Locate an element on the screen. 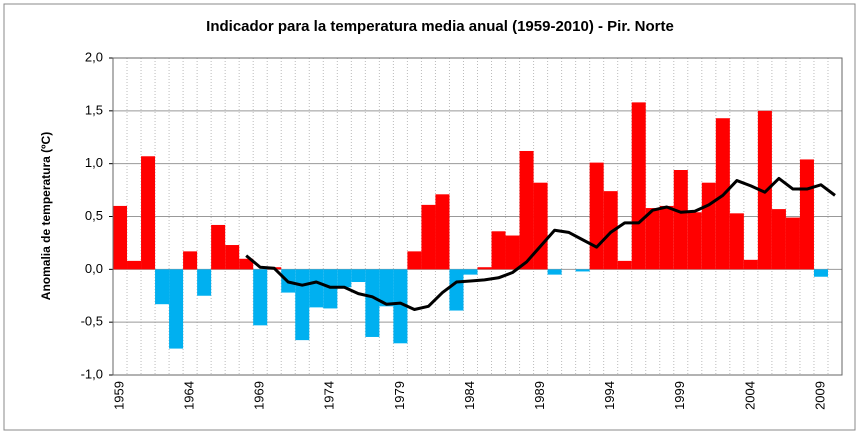  x-tick-label: 2004 is located at coordinates (749, 395).